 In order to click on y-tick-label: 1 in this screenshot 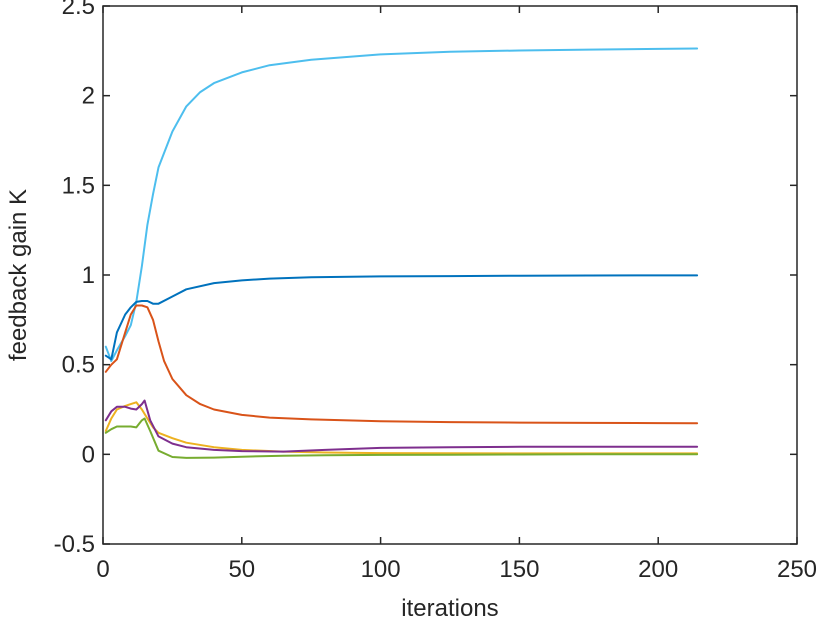, I will do `click(88, 275)`.